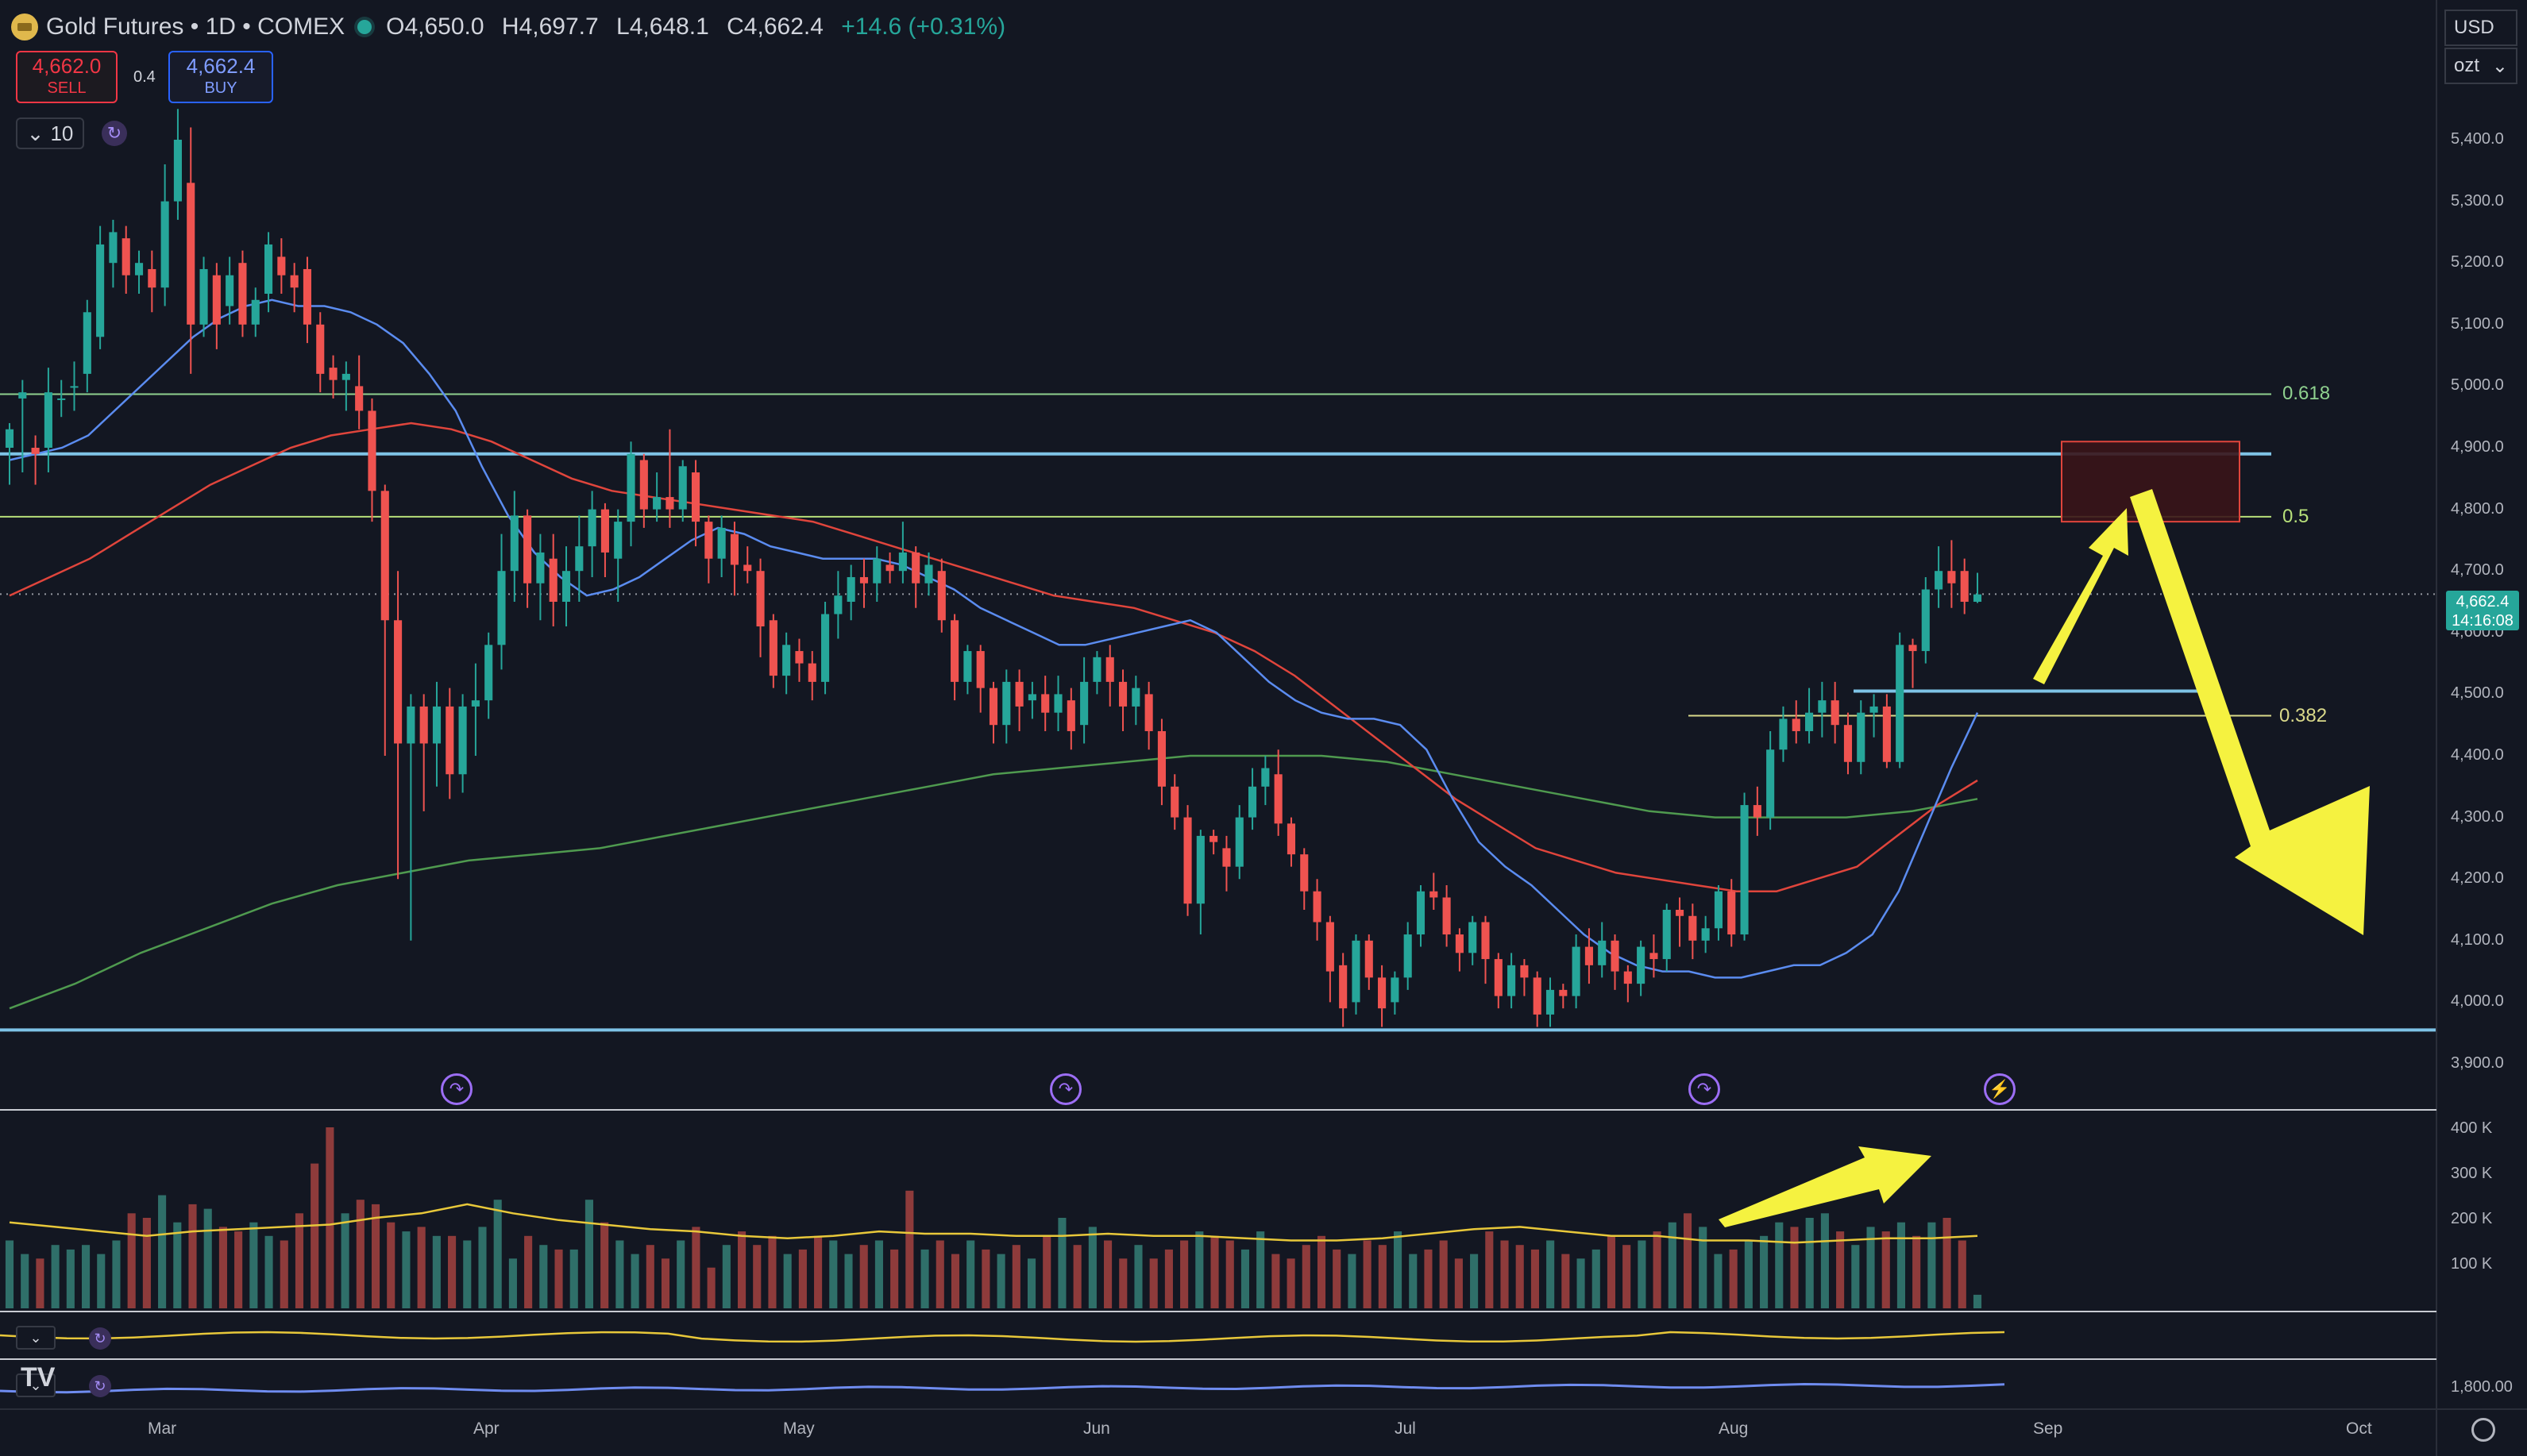  What do you see at coordinates (195, 26) in the screenshot?
I see `symbol-title: Gold Futures • 1D • COMEX` at bounding box center [195, 26].